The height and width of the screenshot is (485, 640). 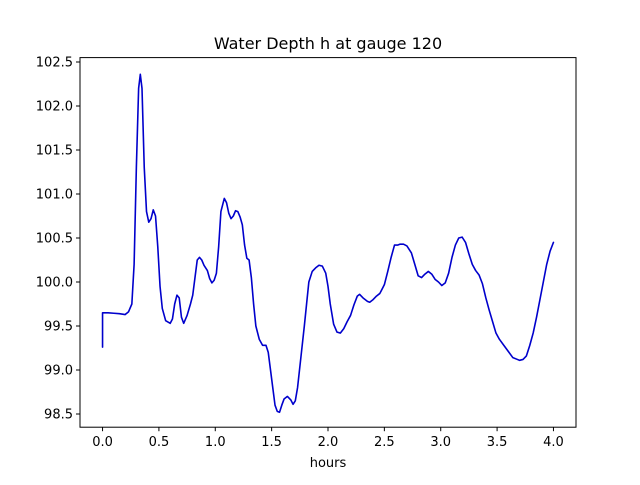 What do you see at coordinates (328, 463) in the screenshot?
I see `x-axis-label: hours` at bounding box center [328, 463].